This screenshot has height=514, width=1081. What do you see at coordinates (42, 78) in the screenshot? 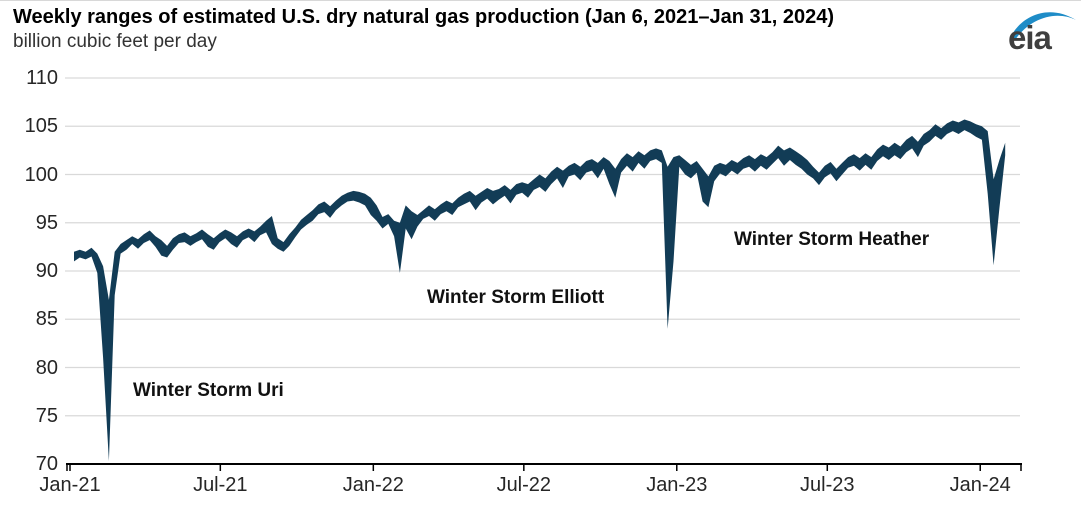
I see `y-axis-label-110: 110` at bounding box center [42, 78].